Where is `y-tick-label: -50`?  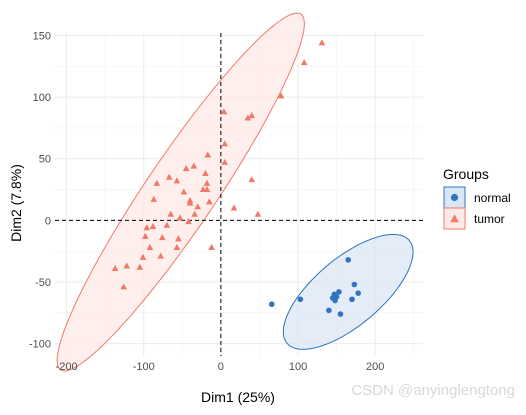 y-tick-label: -50 is located at coordinates (43, 283).